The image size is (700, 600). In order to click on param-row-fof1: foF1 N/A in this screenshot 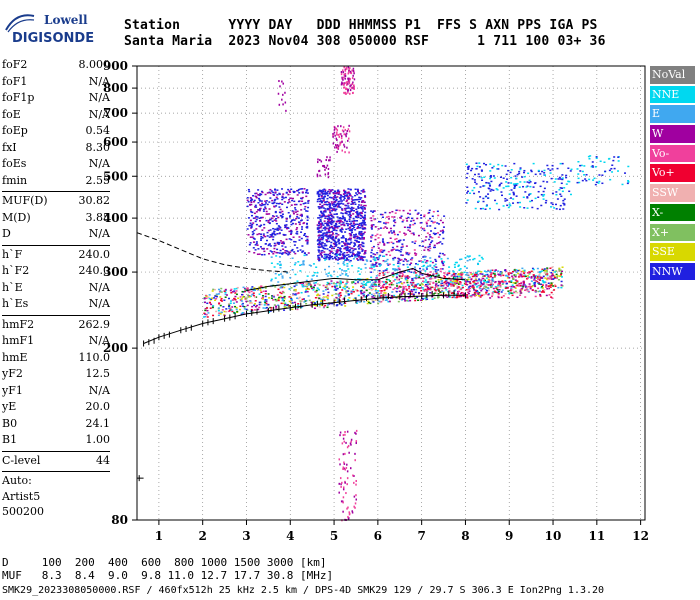, I will do `click(56, 83)`.